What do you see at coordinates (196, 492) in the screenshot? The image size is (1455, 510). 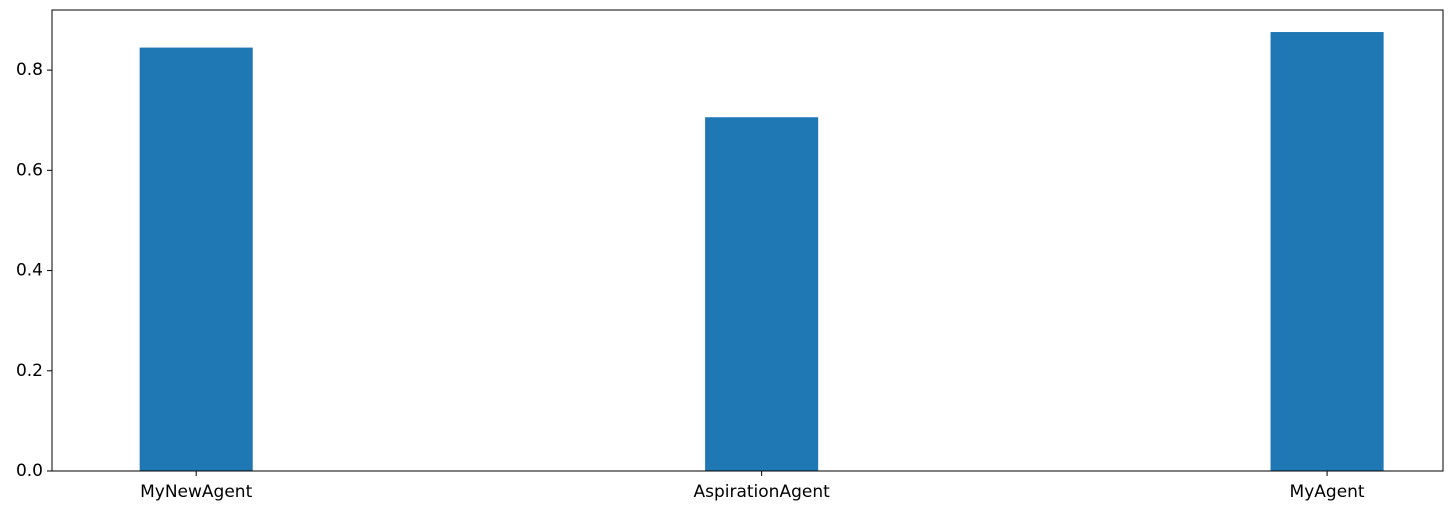 I see `x-tick-label-mynewagent: MyNewAgent` at bounding box center [196, 492].